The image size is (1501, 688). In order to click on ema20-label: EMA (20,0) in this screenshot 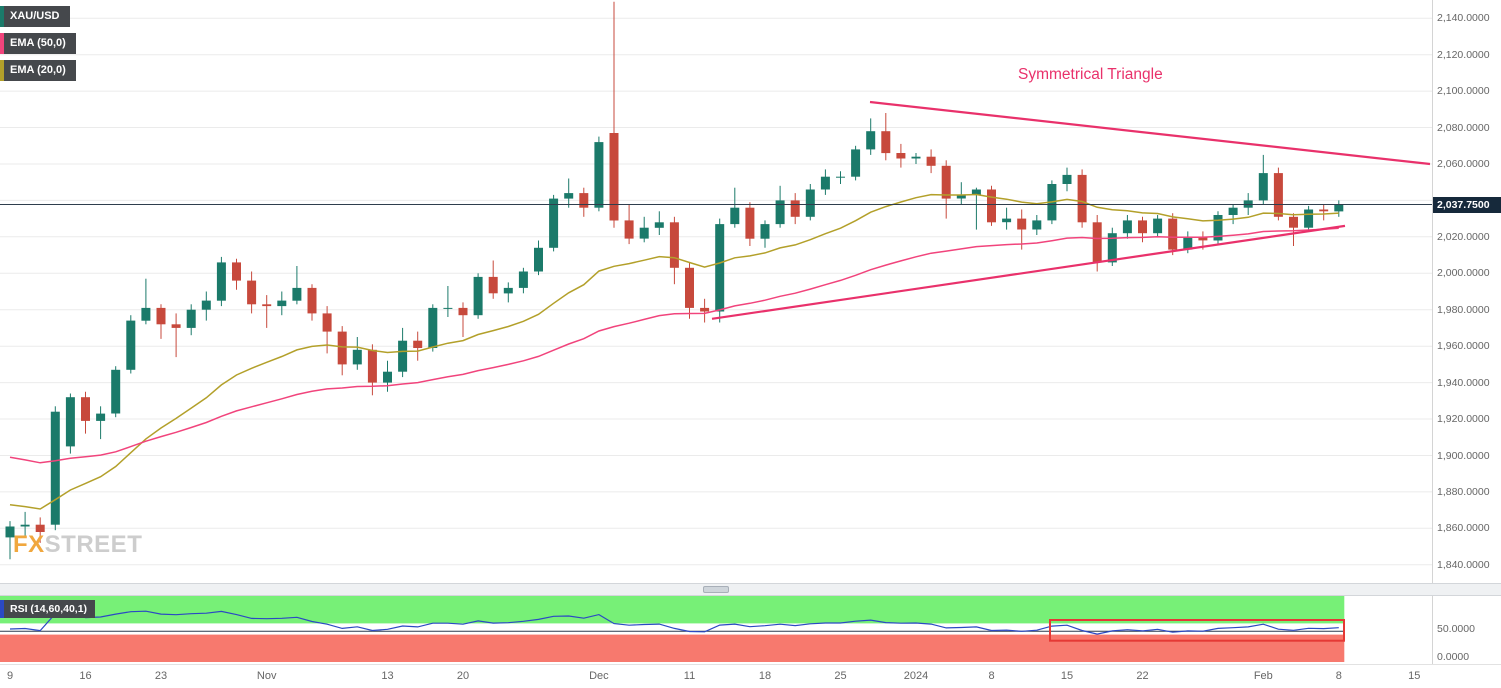, I will do `click(38, 70)`.